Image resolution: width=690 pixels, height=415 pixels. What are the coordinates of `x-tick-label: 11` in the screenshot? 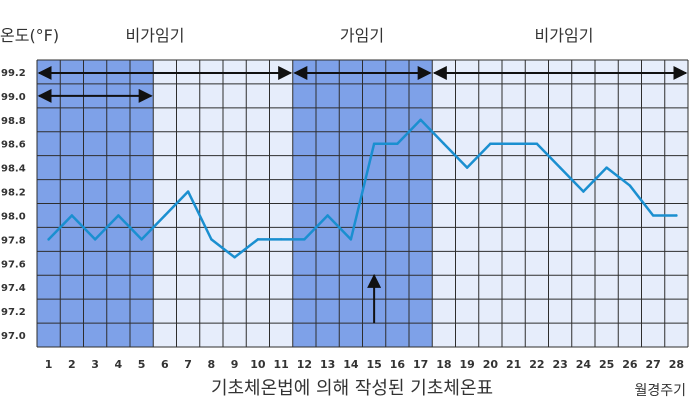 It's located at (280, 364).